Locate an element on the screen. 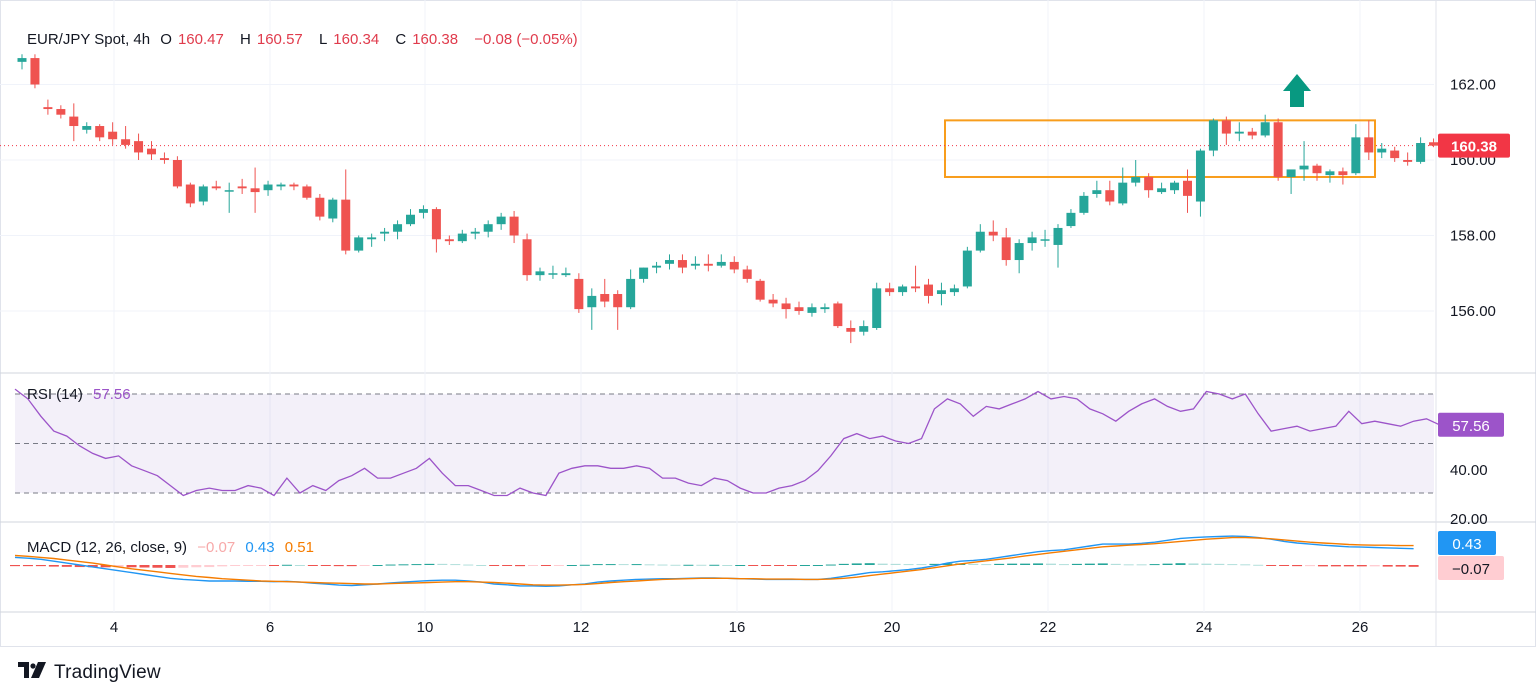  x-axis-tick-label: 26 is located at coordinates (1360, 627).